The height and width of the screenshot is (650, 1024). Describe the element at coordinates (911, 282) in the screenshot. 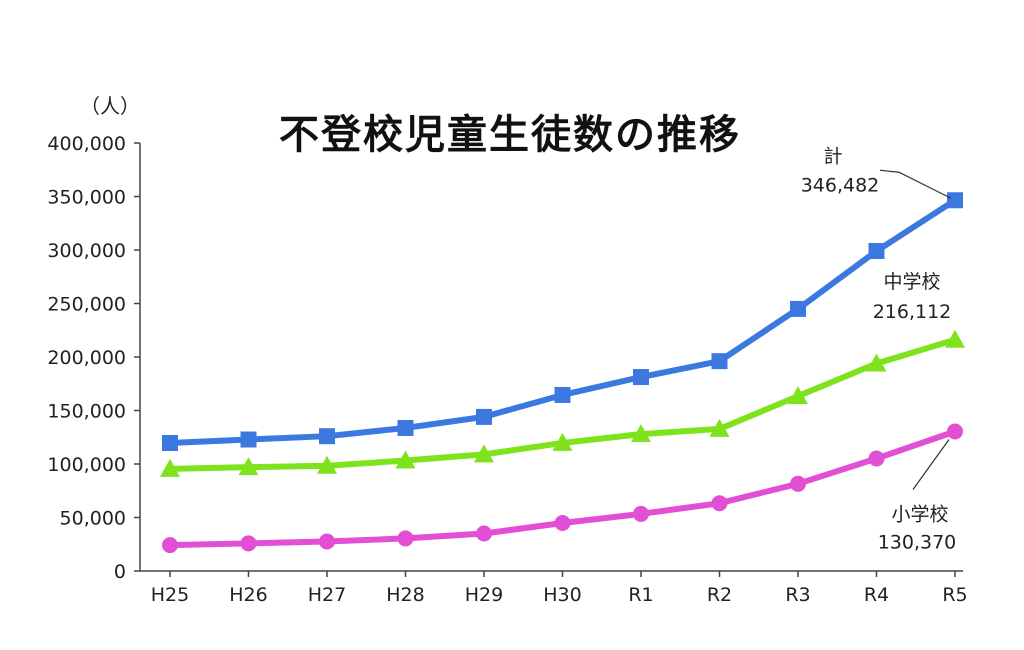

I see `series-name-junior-high: 中学校` at that location.